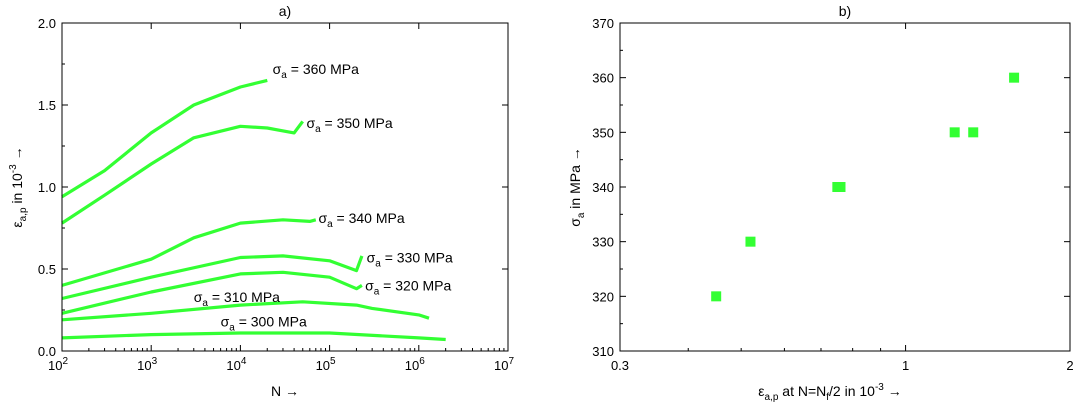  What do you see at coordinates (237, 299) in the screenshot?
I see `series-label-6: σa = 310 MPa` at bounding box center [237, 299].